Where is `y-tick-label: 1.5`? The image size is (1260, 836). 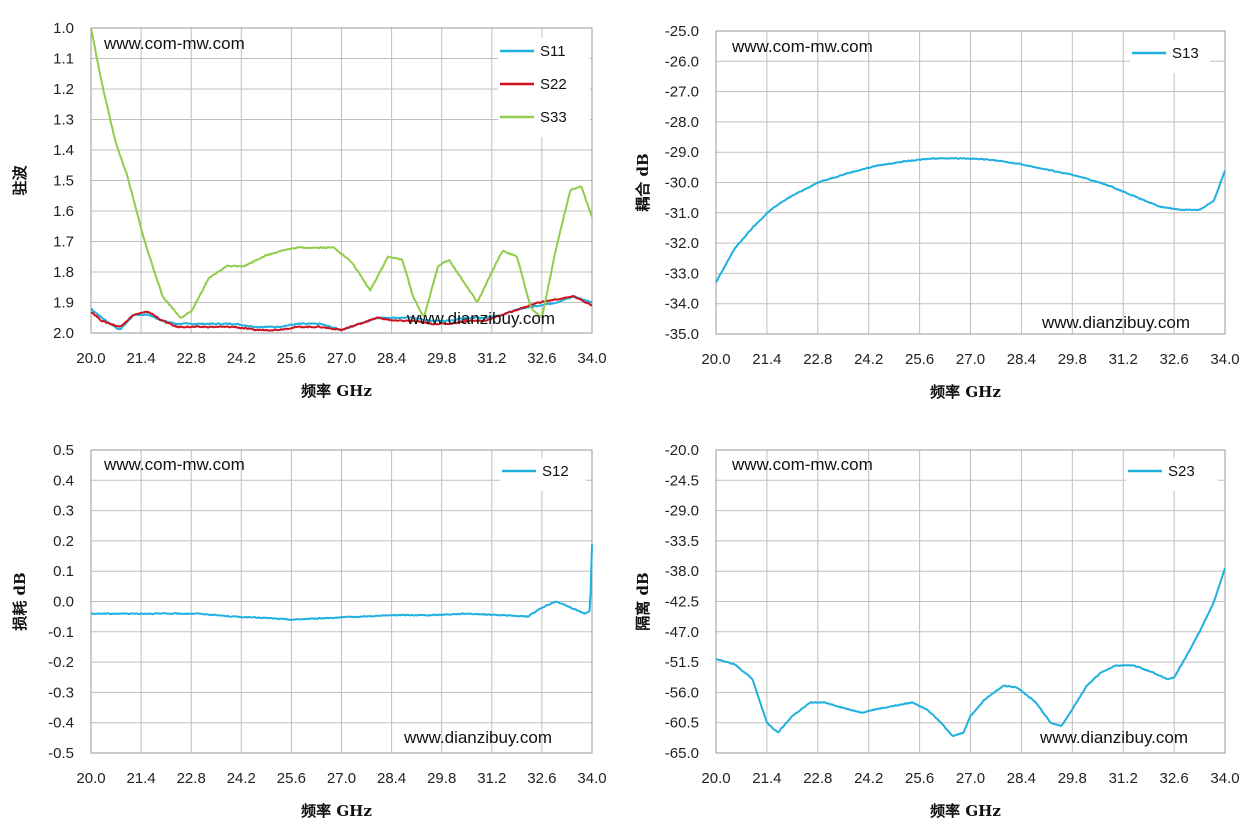
y-tick-label: 1.5 is located at coordinates (63, 181).